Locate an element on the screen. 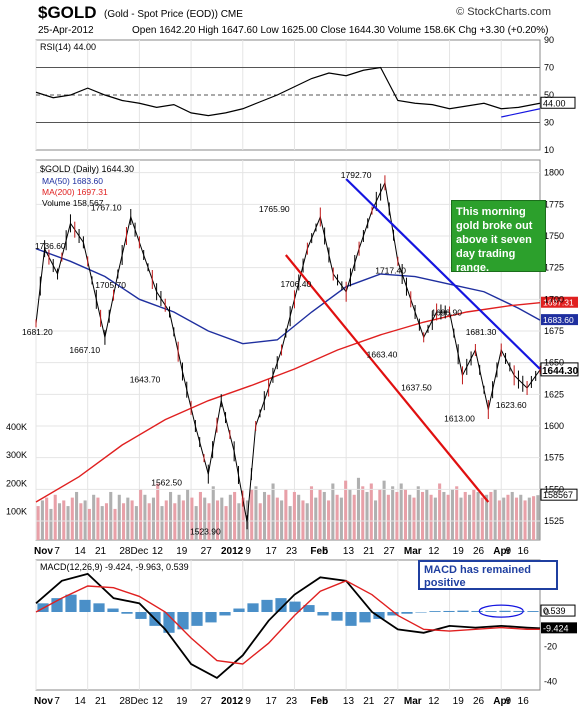 The height and width of the screenshot is (708, 579). price-label: 1613.00 is located at coordinates (459, 419).